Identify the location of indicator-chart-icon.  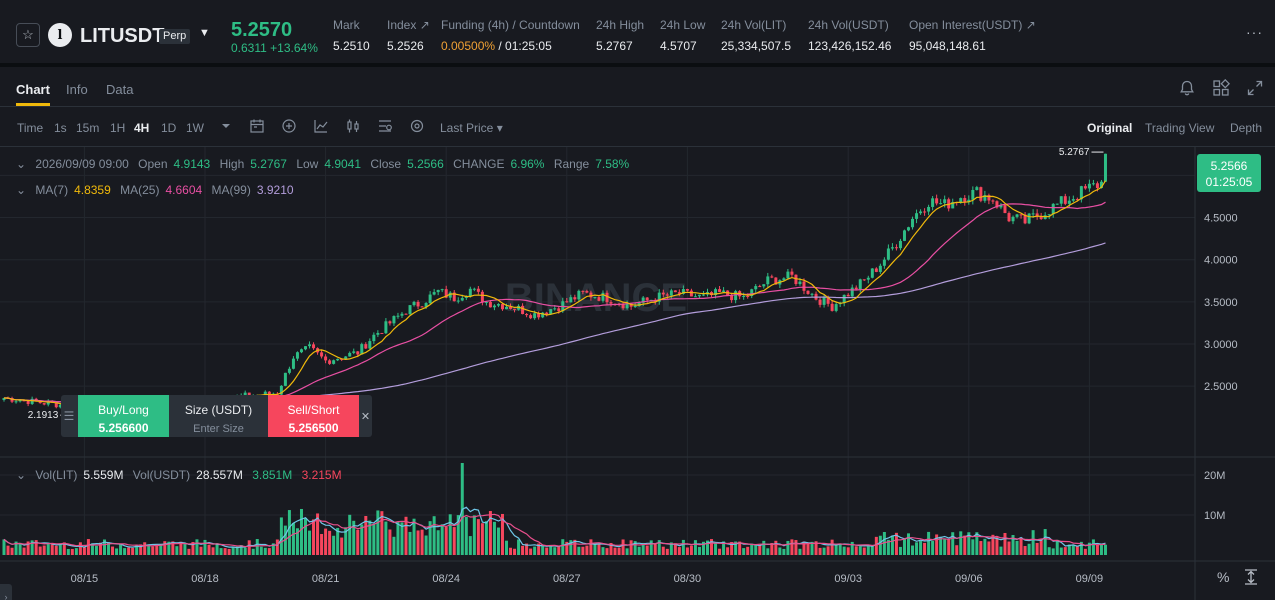
(321, 126).